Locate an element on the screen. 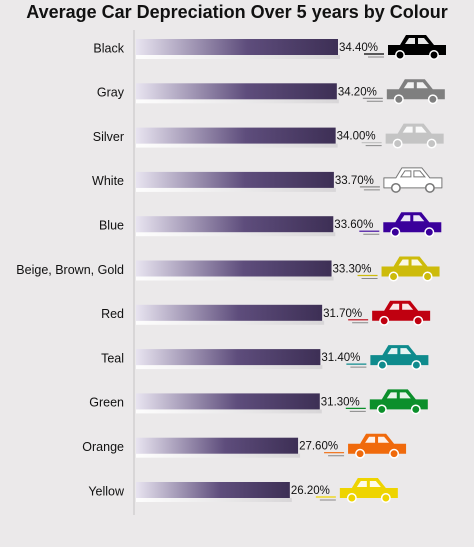  category-label: Blue is located at coordinates (111, 225).